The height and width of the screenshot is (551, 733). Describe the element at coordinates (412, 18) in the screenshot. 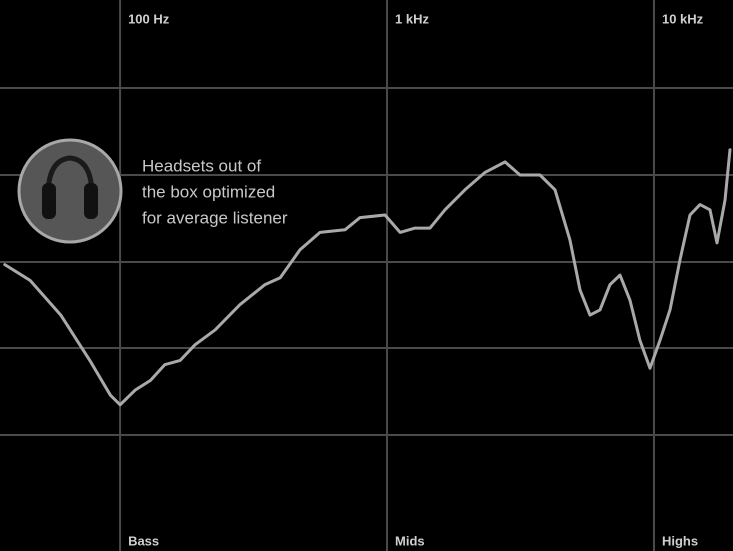

I see `x-tick-label: 1 kHz` at that location.